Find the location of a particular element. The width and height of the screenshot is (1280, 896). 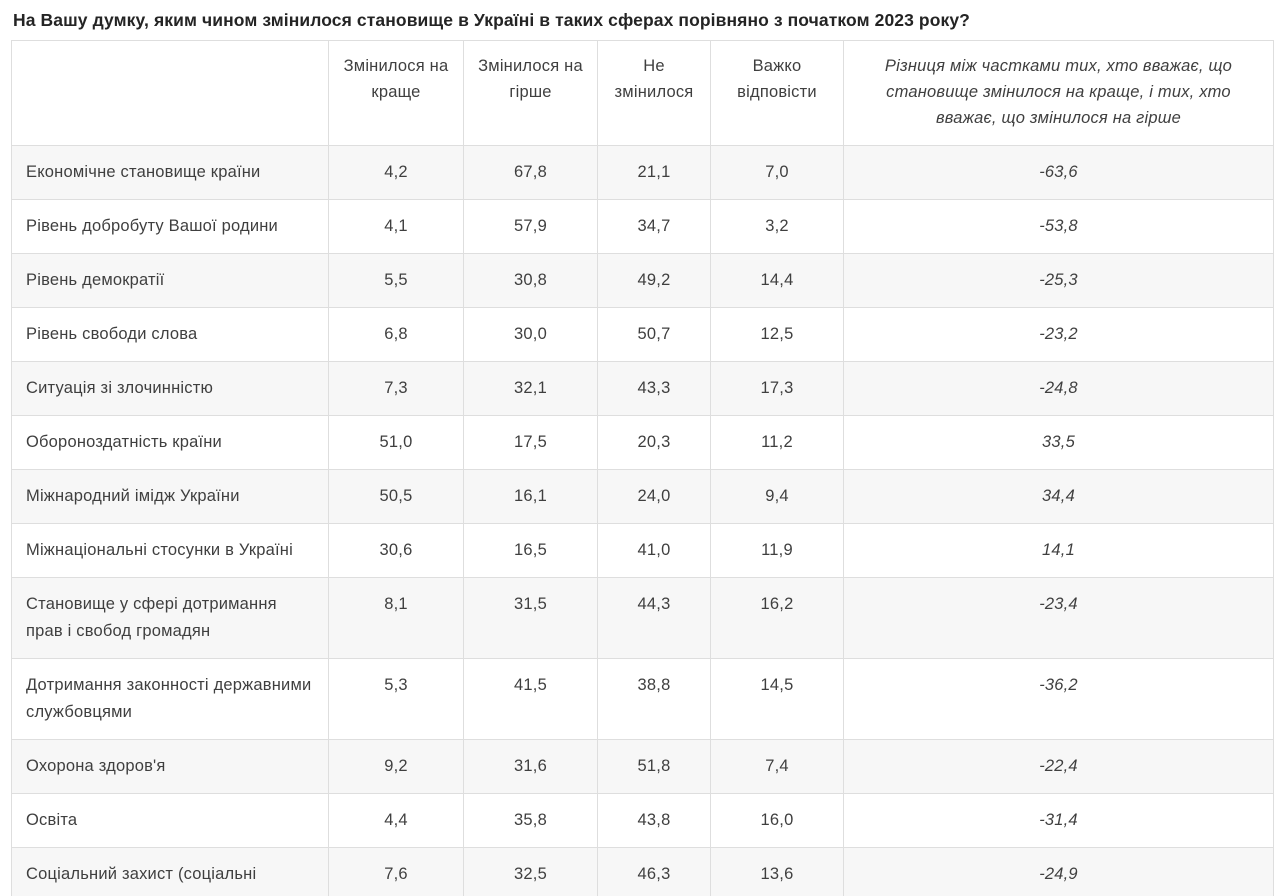

column-header-hard-to-answer: Важко відповісти is located at coordinates (777, 93).